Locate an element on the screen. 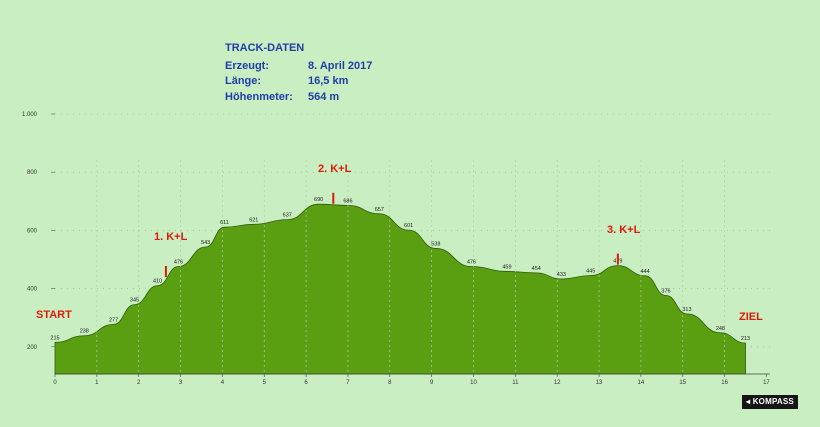 This screenshot has width=820, height=427. ziel-label: ZIEL is located at coordinates (751, 317).